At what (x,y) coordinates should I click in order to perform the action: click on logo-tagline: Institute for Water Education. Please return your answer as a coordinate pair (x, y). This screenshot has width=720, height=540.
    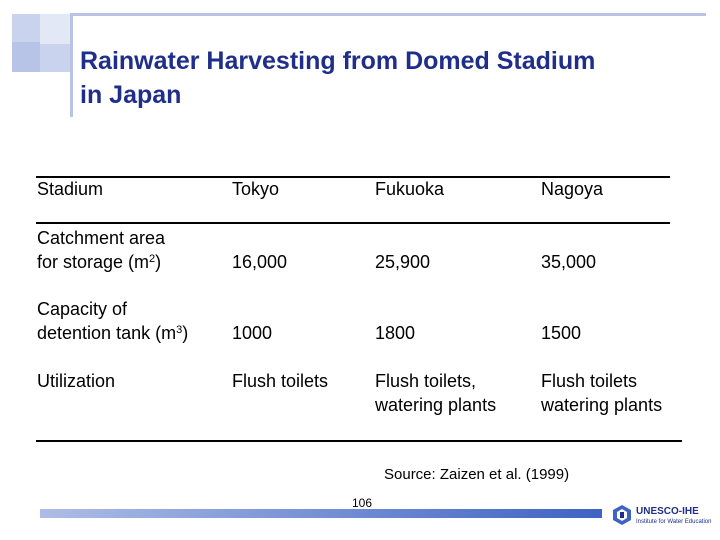
    Looking at the image, I should click on (674, 522).